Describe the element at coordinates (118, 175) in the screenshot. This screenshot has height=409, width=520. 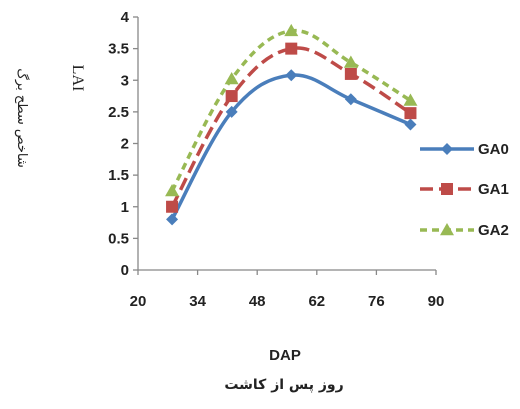
I see `y-tick-label: 1.5` at that location.